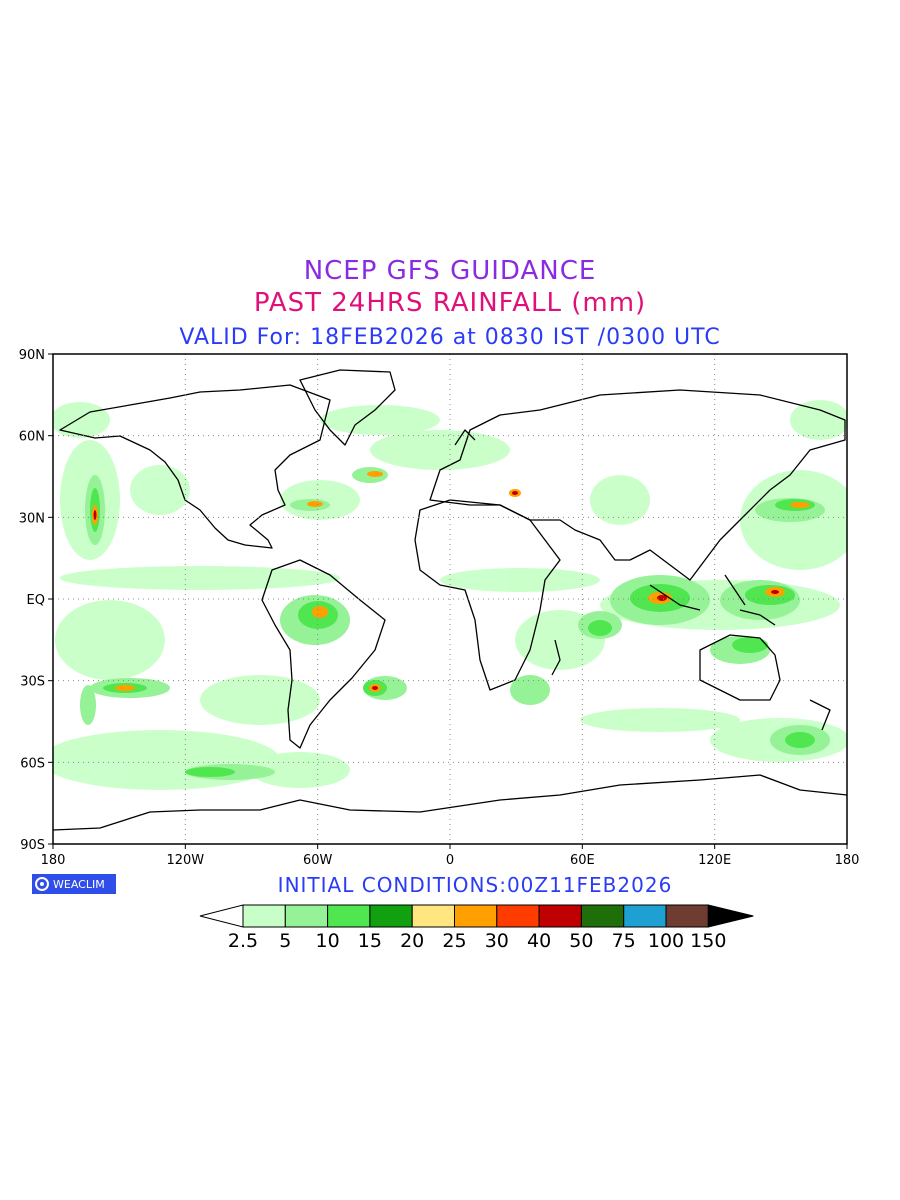 The image size is (900, 1200). What do you see at coordinates (582, 860) in the screenshot?
I see `lon-label: 60E` at bounding box center [582, 860].